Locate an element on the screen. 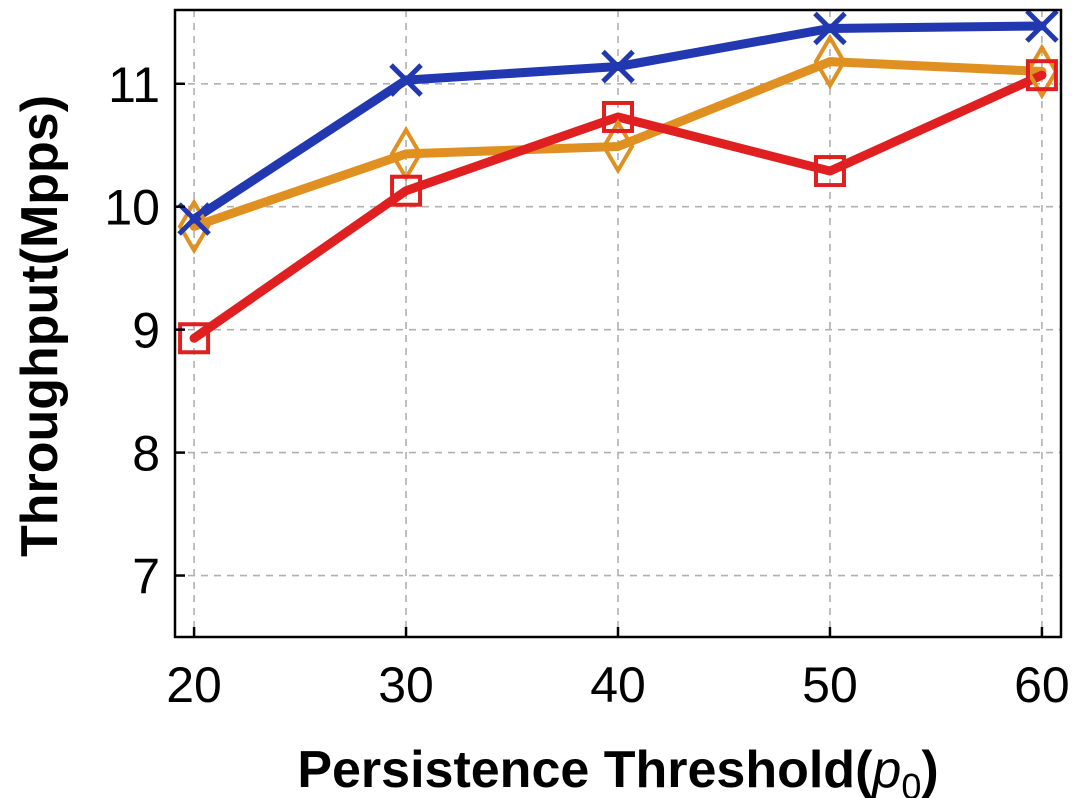 This screenshot has height=798, width=1081. x-tick-label-50: 50 is located at coordinates (830, 685).